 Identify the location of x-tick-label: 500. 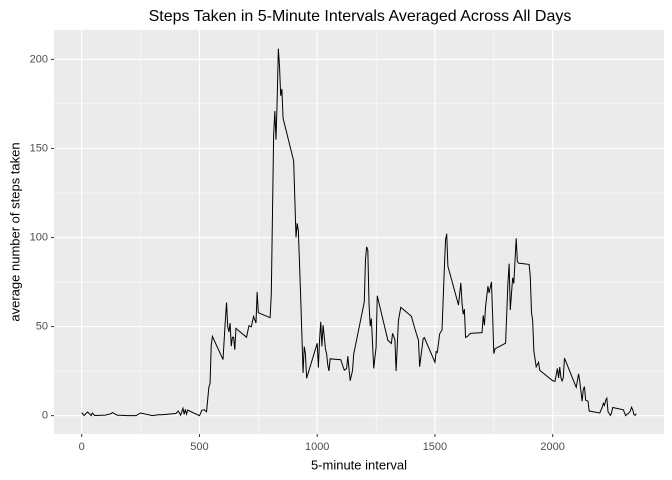
(199, 447).